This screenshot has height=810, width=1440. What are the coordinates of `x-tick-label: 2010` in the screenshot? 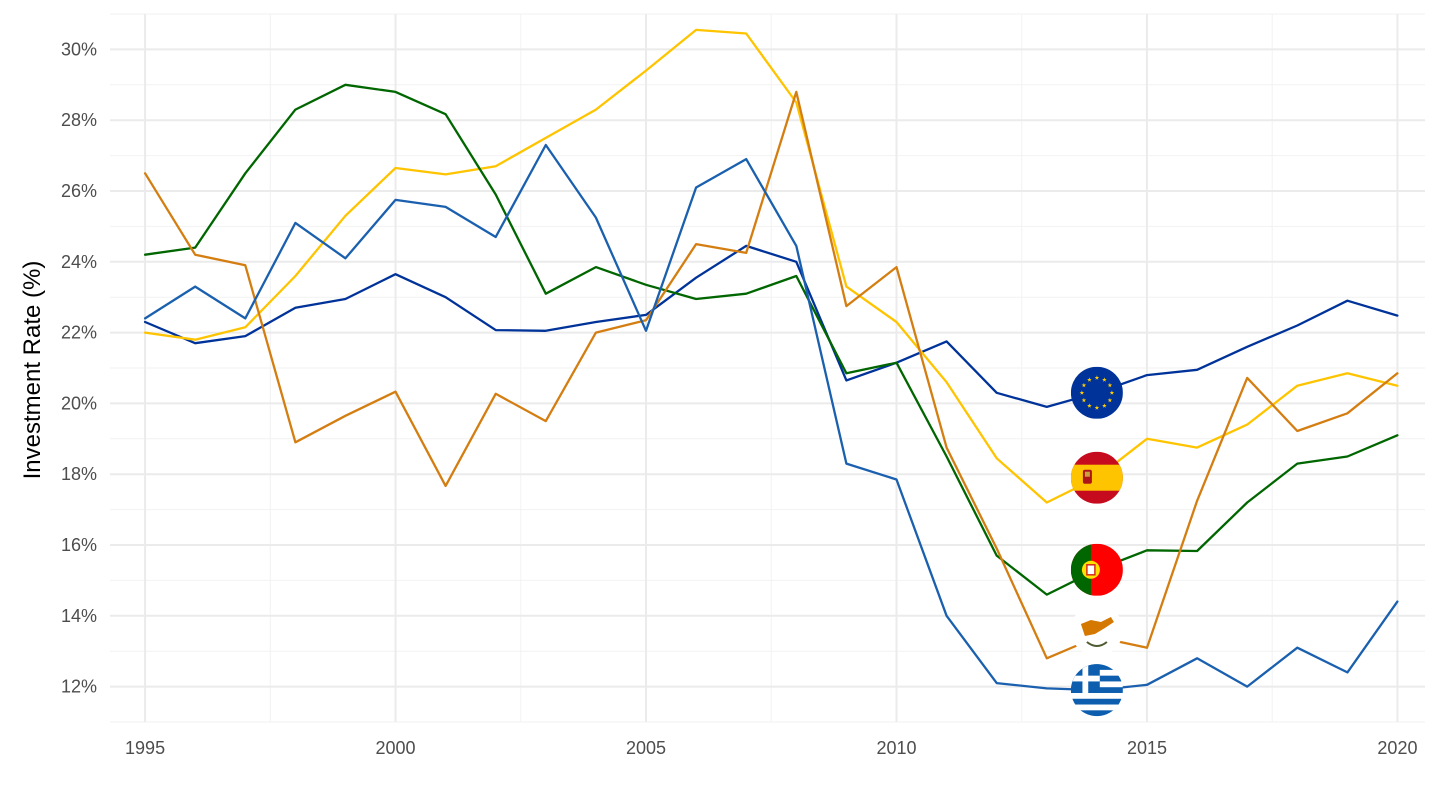 It's located at (896, 748).